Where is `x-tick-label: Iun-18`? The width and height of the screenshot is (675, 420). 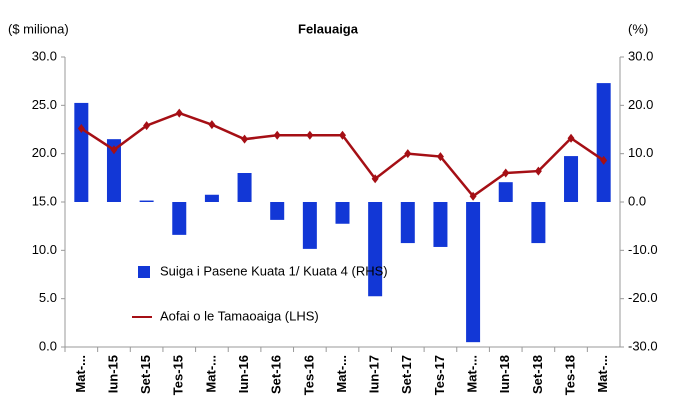
x-tick-label: Iun-18 is located at coordinates (504, 374).